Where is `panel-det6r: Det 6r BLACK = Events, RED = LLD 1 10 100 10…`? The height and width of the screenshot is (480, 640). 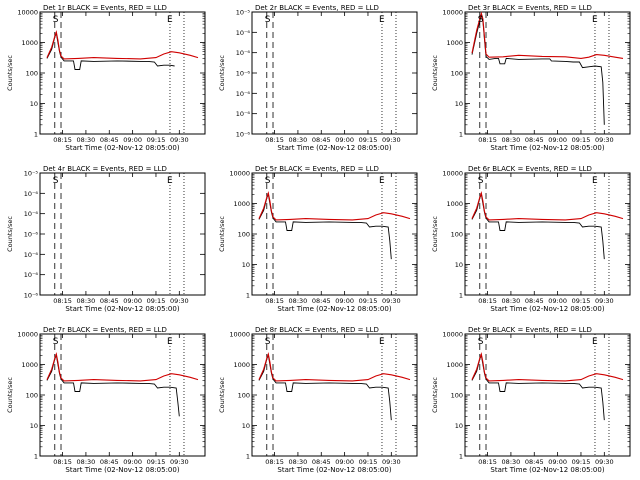
panel-det6r: Det 6r BLACK = Events, RED = LLD 1 10 100 10… is located at coordinates (531, 239).